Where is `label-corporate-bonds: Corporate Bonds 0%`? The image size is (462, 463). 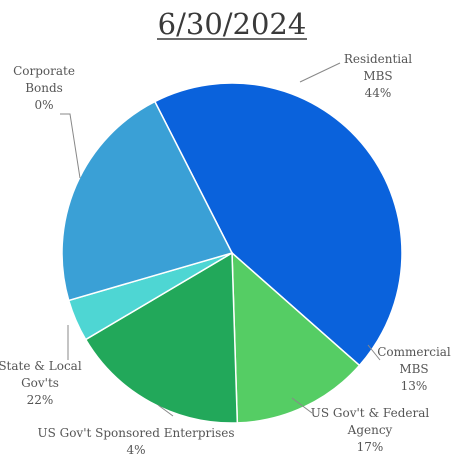
label-corporate-bonds: Corporate Bonds 0% is located at coordinates (44, 88).